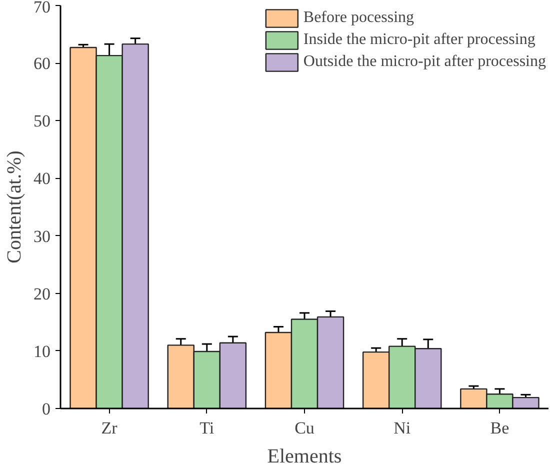 The image size is (550, 470). What do you see at coordinates (500, 428) in the screenshot?
I see `x-tick-label: Be` at bounding box center [500, 428].